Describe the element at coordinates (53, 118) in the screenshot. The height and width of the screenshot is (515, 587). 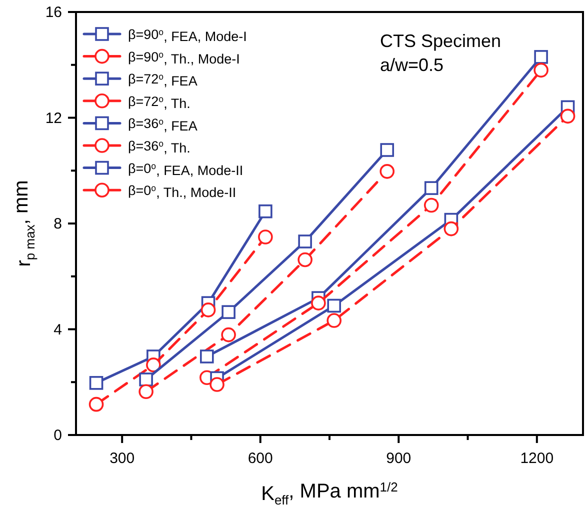
I see `y-tick-label: 12` at that location.